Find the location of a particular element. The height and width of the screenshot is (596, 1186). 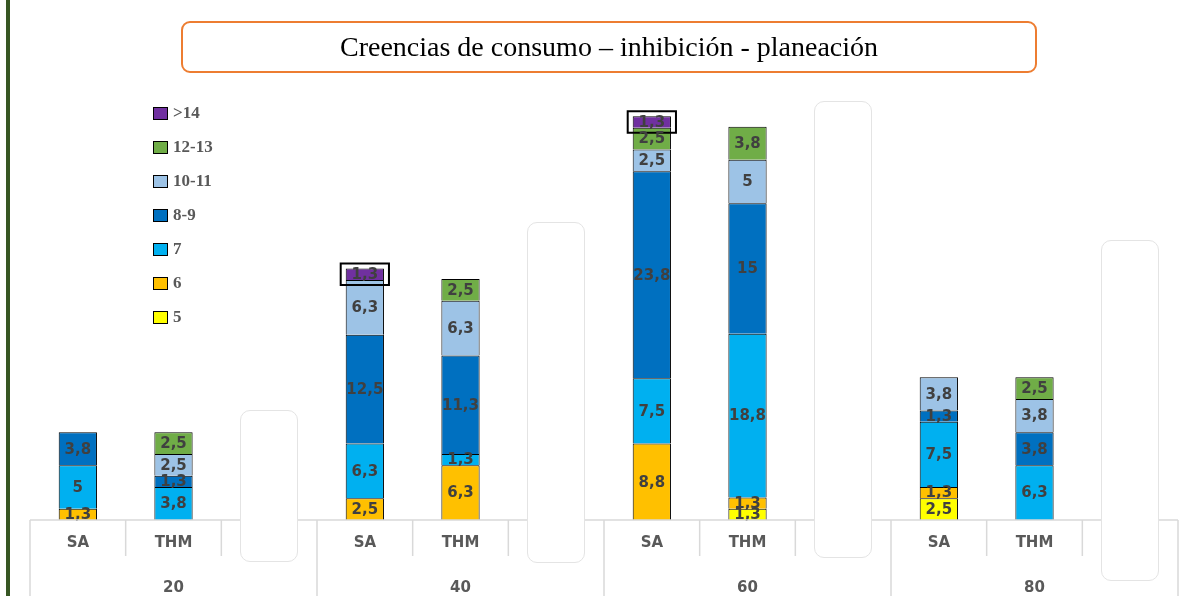

legend-label: 8-9 is located at coordinates (184, 215).